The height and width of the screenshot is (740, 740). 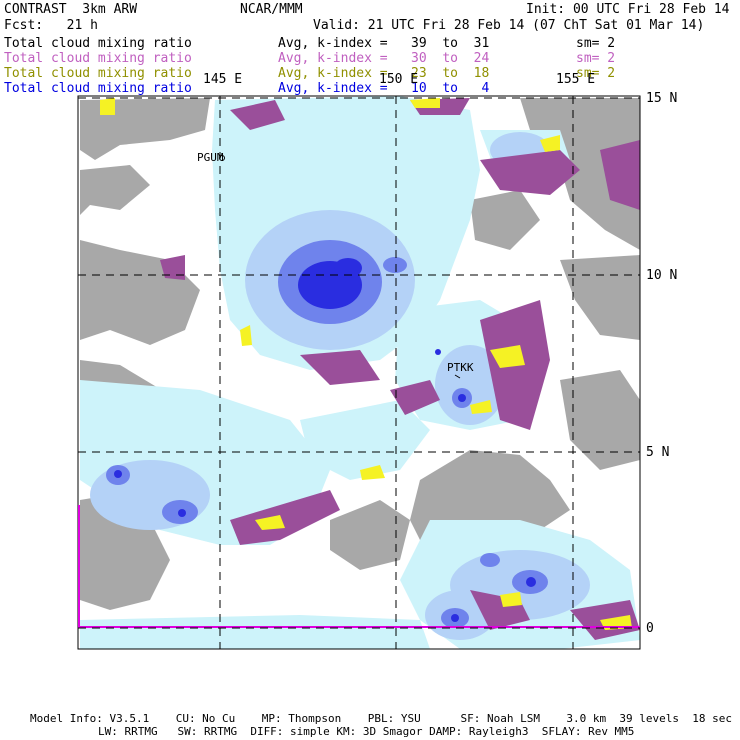 What do you see at coordinates (222, 158) in the screenshot?
I see `station-marker-pgum` at bounding box center [222, 158].